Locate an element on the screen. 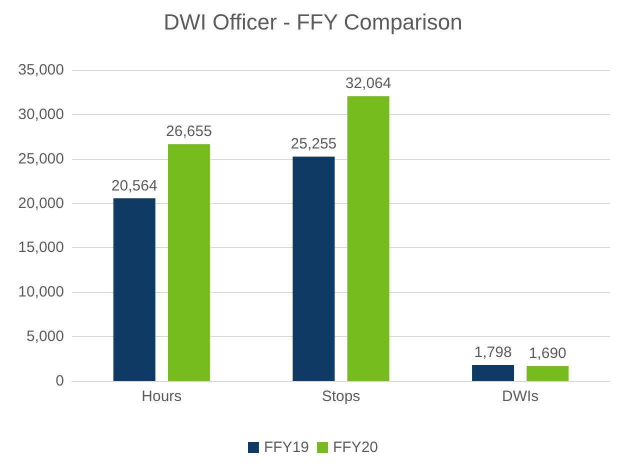 The image size is (626, 464). y-tick-label: 25,000 is located at coordinates (41, 159).